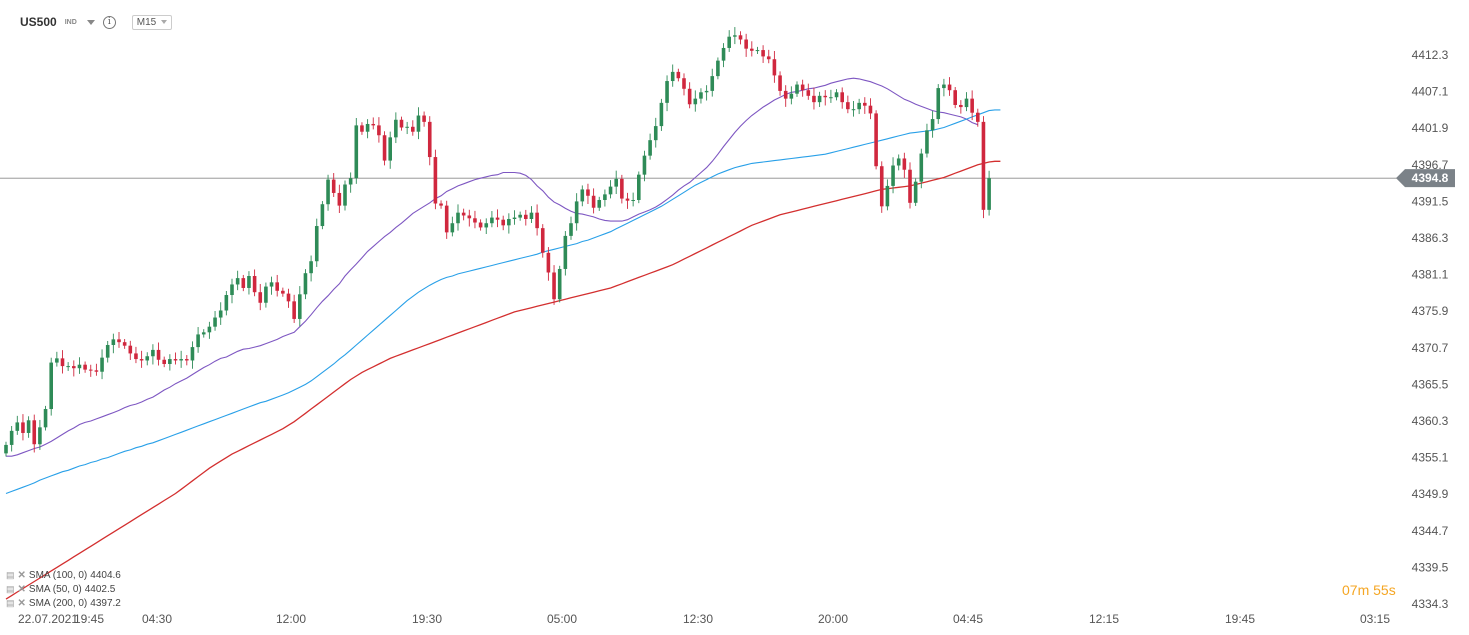  What do you see at coordinates (152, 22) in the screenshot?
I see `timeframe-selector: M15` at bounding box center [152, 22].